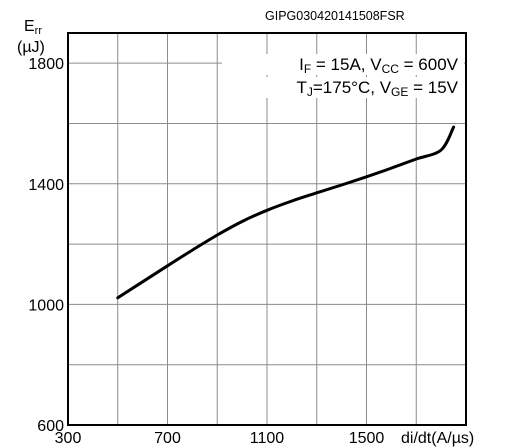 Image resolution: width=507 pixels, height=448 pixels. Describe the element at coordinates (437, 438) in the screenshot. I see `x-axis-label: di/dt(A/µs)` at that location.